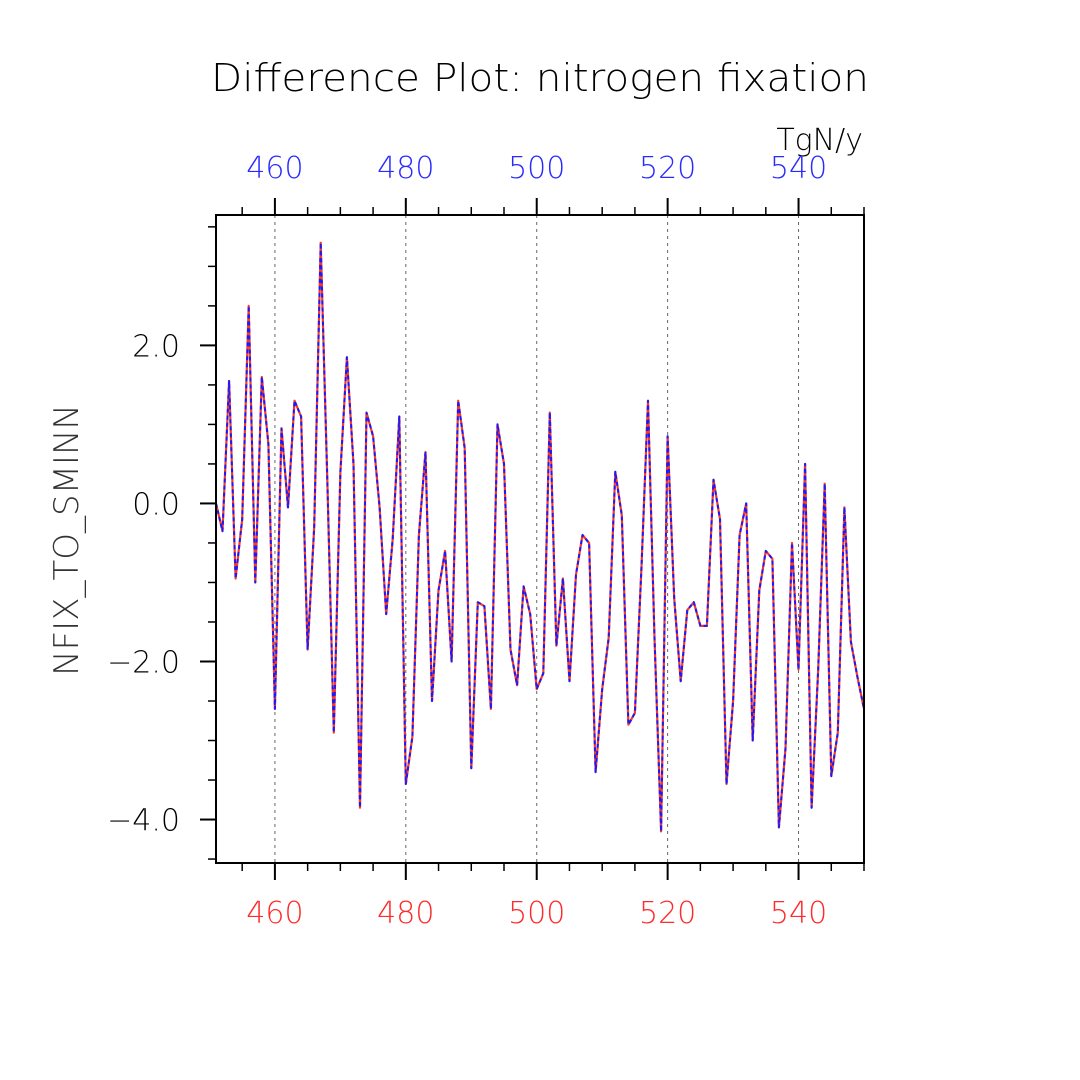 This screenshot has height=1080, width=1080. What do you see at coordinates (274, 168) in the screenshot?
I see `x-tick-label-top: 460` at bounding box center [274, 168].